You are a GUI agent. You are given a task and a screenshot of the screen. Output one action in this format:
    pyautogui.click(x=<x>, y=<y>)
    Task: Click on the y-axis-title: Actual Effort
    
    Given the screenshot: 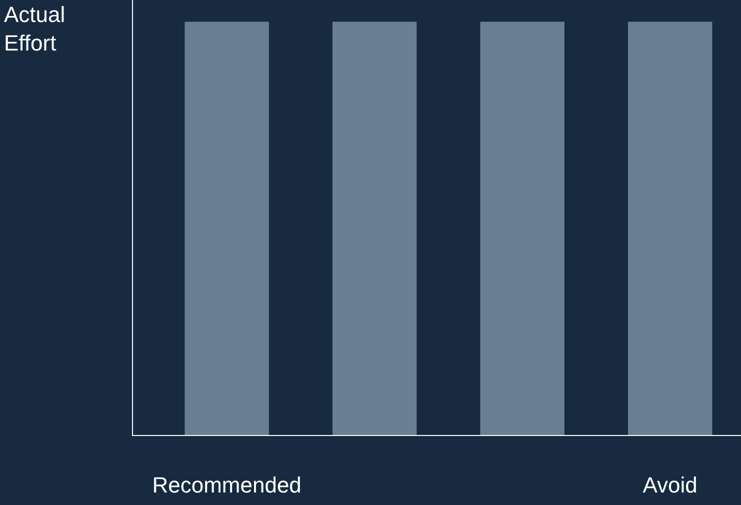 What is the action you would take?
    pyautogui.click(x=35, y=29)
    